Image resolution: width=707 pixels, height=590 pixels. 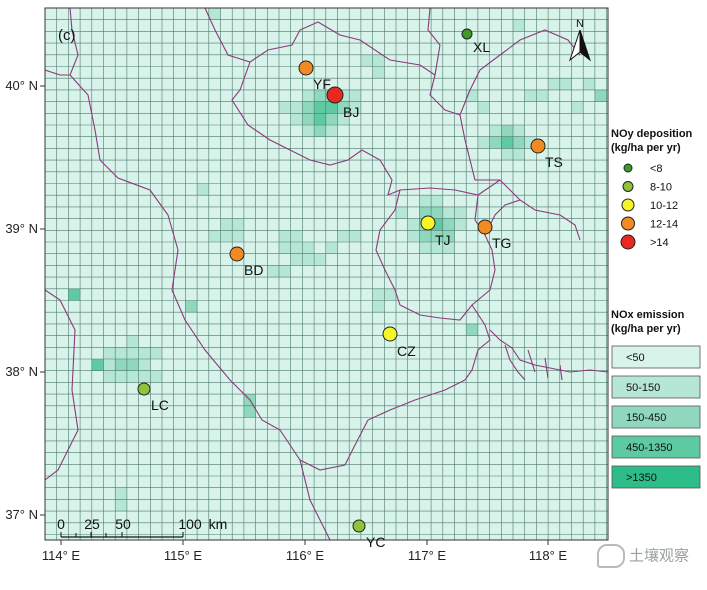 What do you see at coordinates (649, 448) in the screenshot?
I see `emission-legend-label: 450-1350` at bounding box center [649, 448].